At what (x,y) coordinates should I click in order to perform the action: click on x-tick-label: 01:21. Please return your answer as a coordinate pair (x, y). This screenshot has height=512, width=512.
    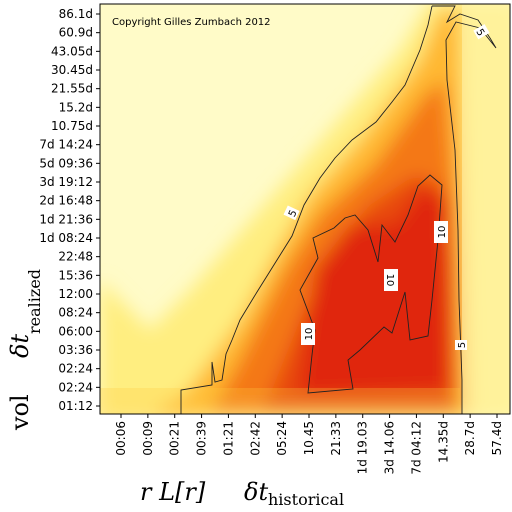
    Looking at the image, I should click on (228, 438).